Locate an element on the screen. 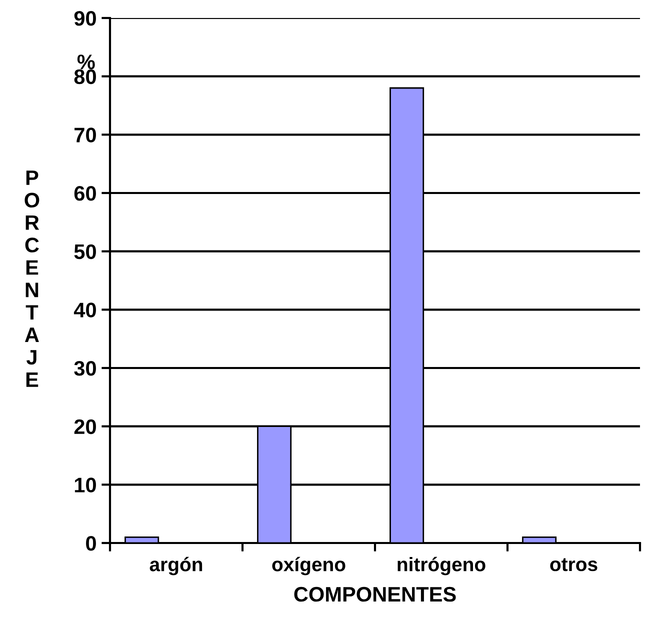 The image size is (653, 631). y-tick-label: 10 is located at coordinates (85, 485).